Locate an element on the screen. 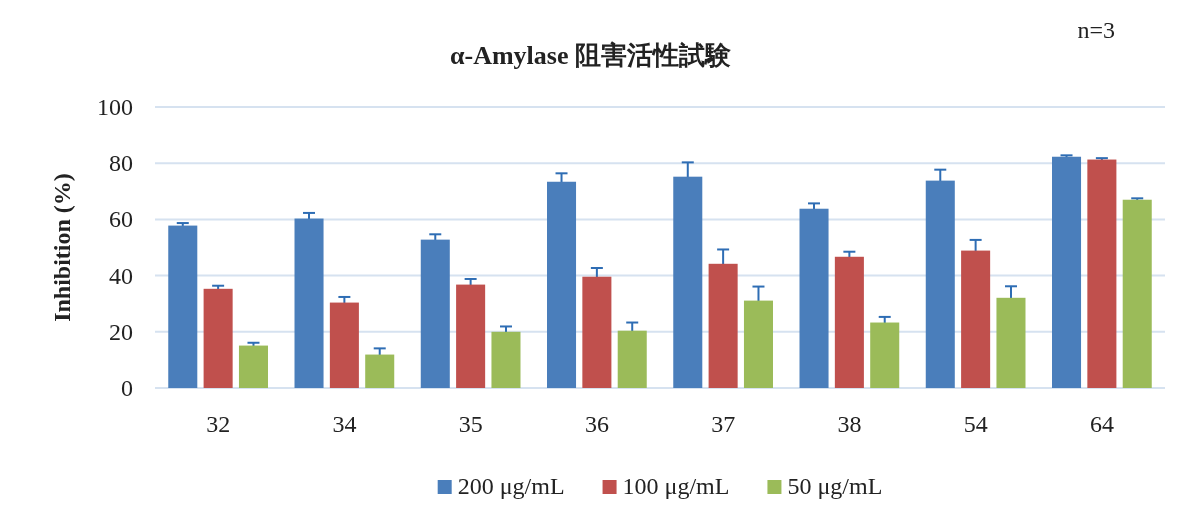 Image resolution: width=1181 pixels, height=515 pixels. y-tick-label: 100 is located at coordinates (115, 107).